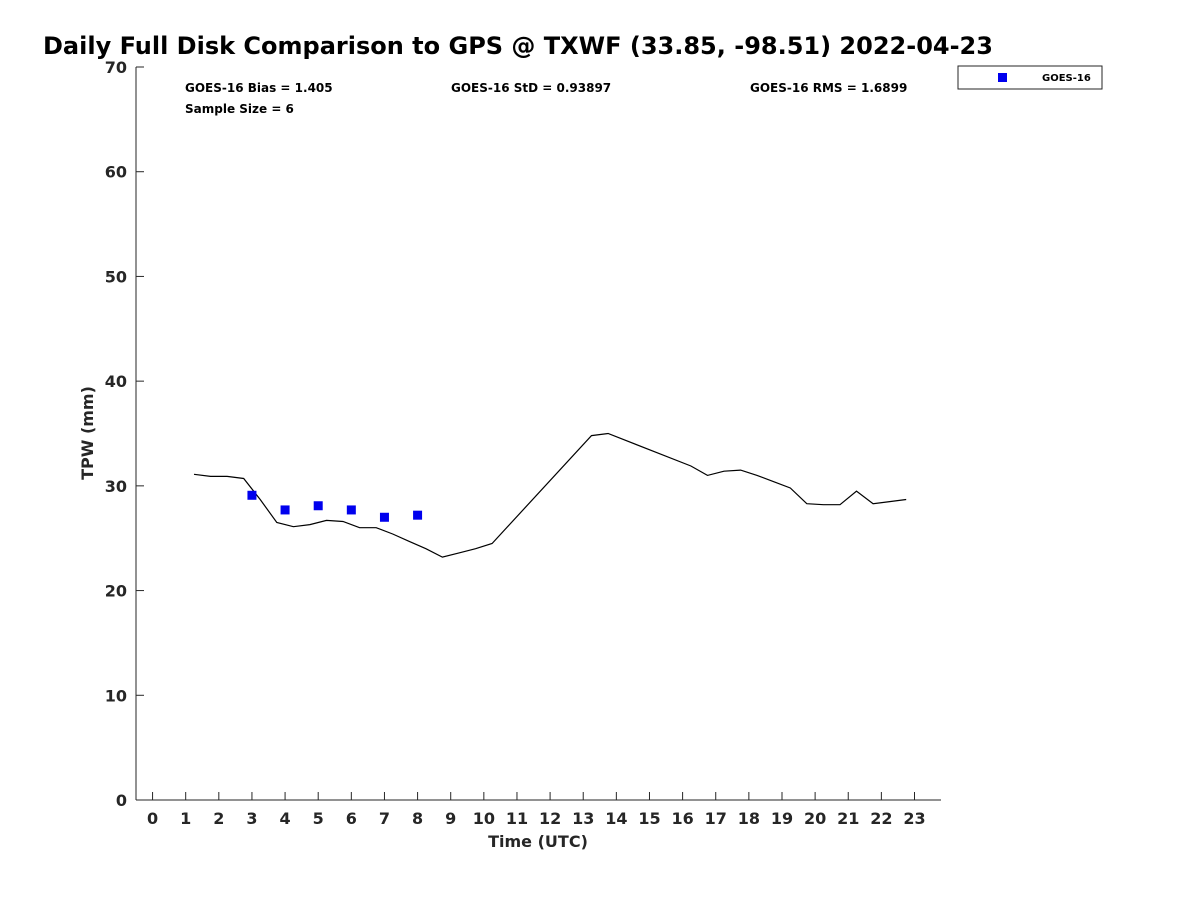 Image resolution: width=1200 pixels, height=900 pixels. I want to click on x-tick-label: 22, so click(881, 818).